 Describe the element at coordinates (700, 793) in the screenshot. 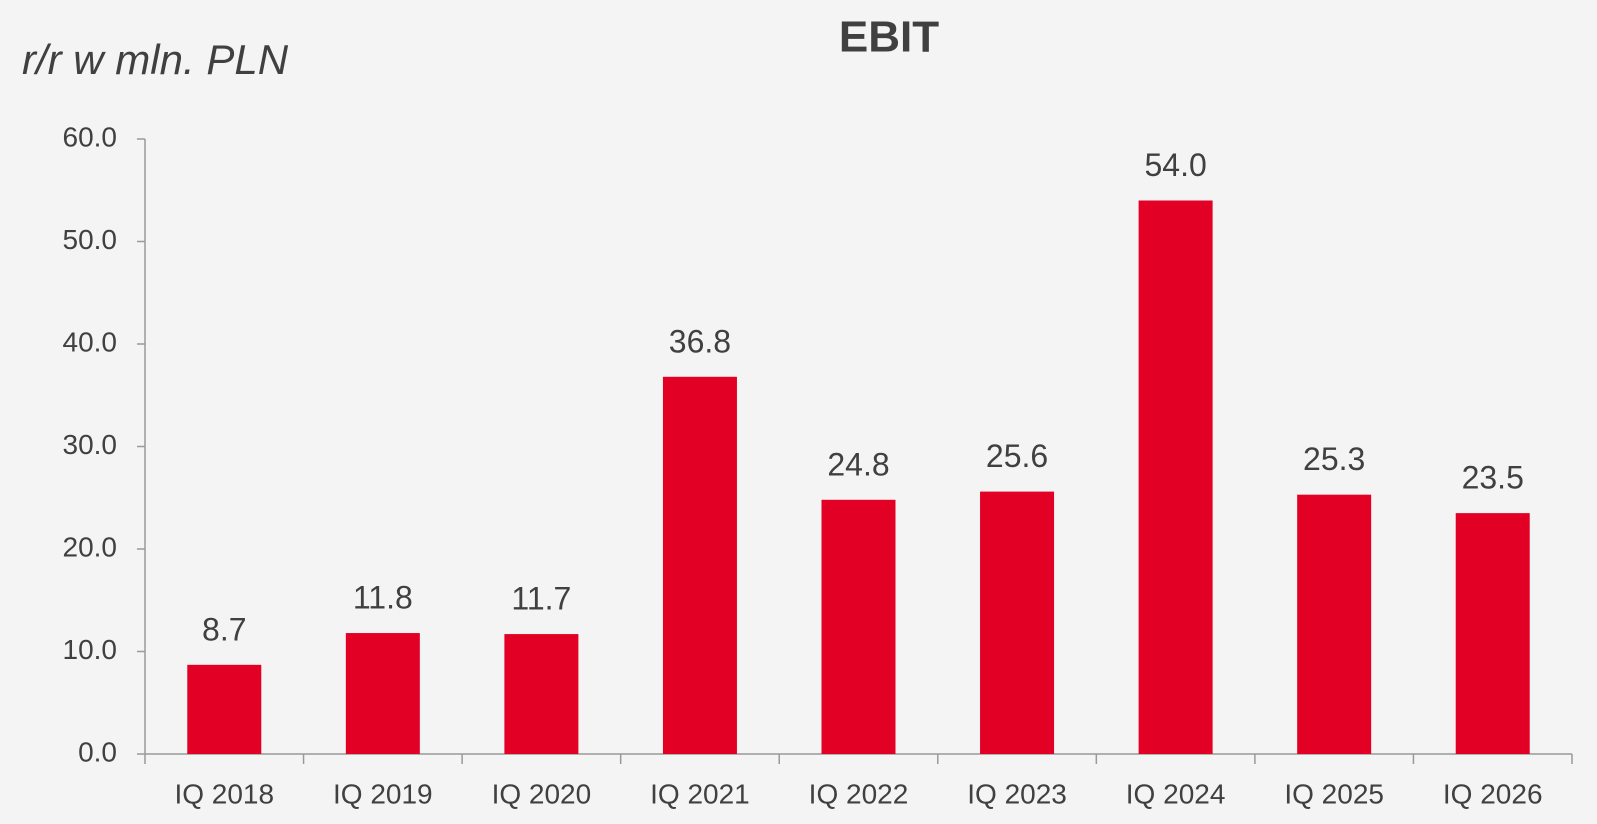

I see `x-tick-label: IQ 2021` at that location.